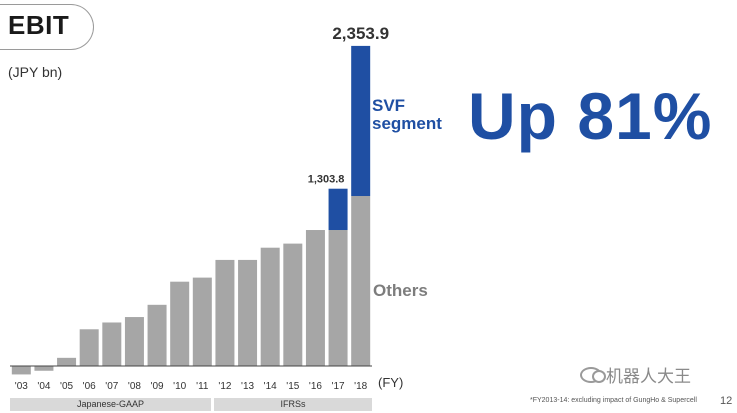 This screenshot has height=413, width=737. What do you see at coordinates (43, 386) in the screenshot?
I see `x-tick-label: '04` at bounding box center [43, 386].